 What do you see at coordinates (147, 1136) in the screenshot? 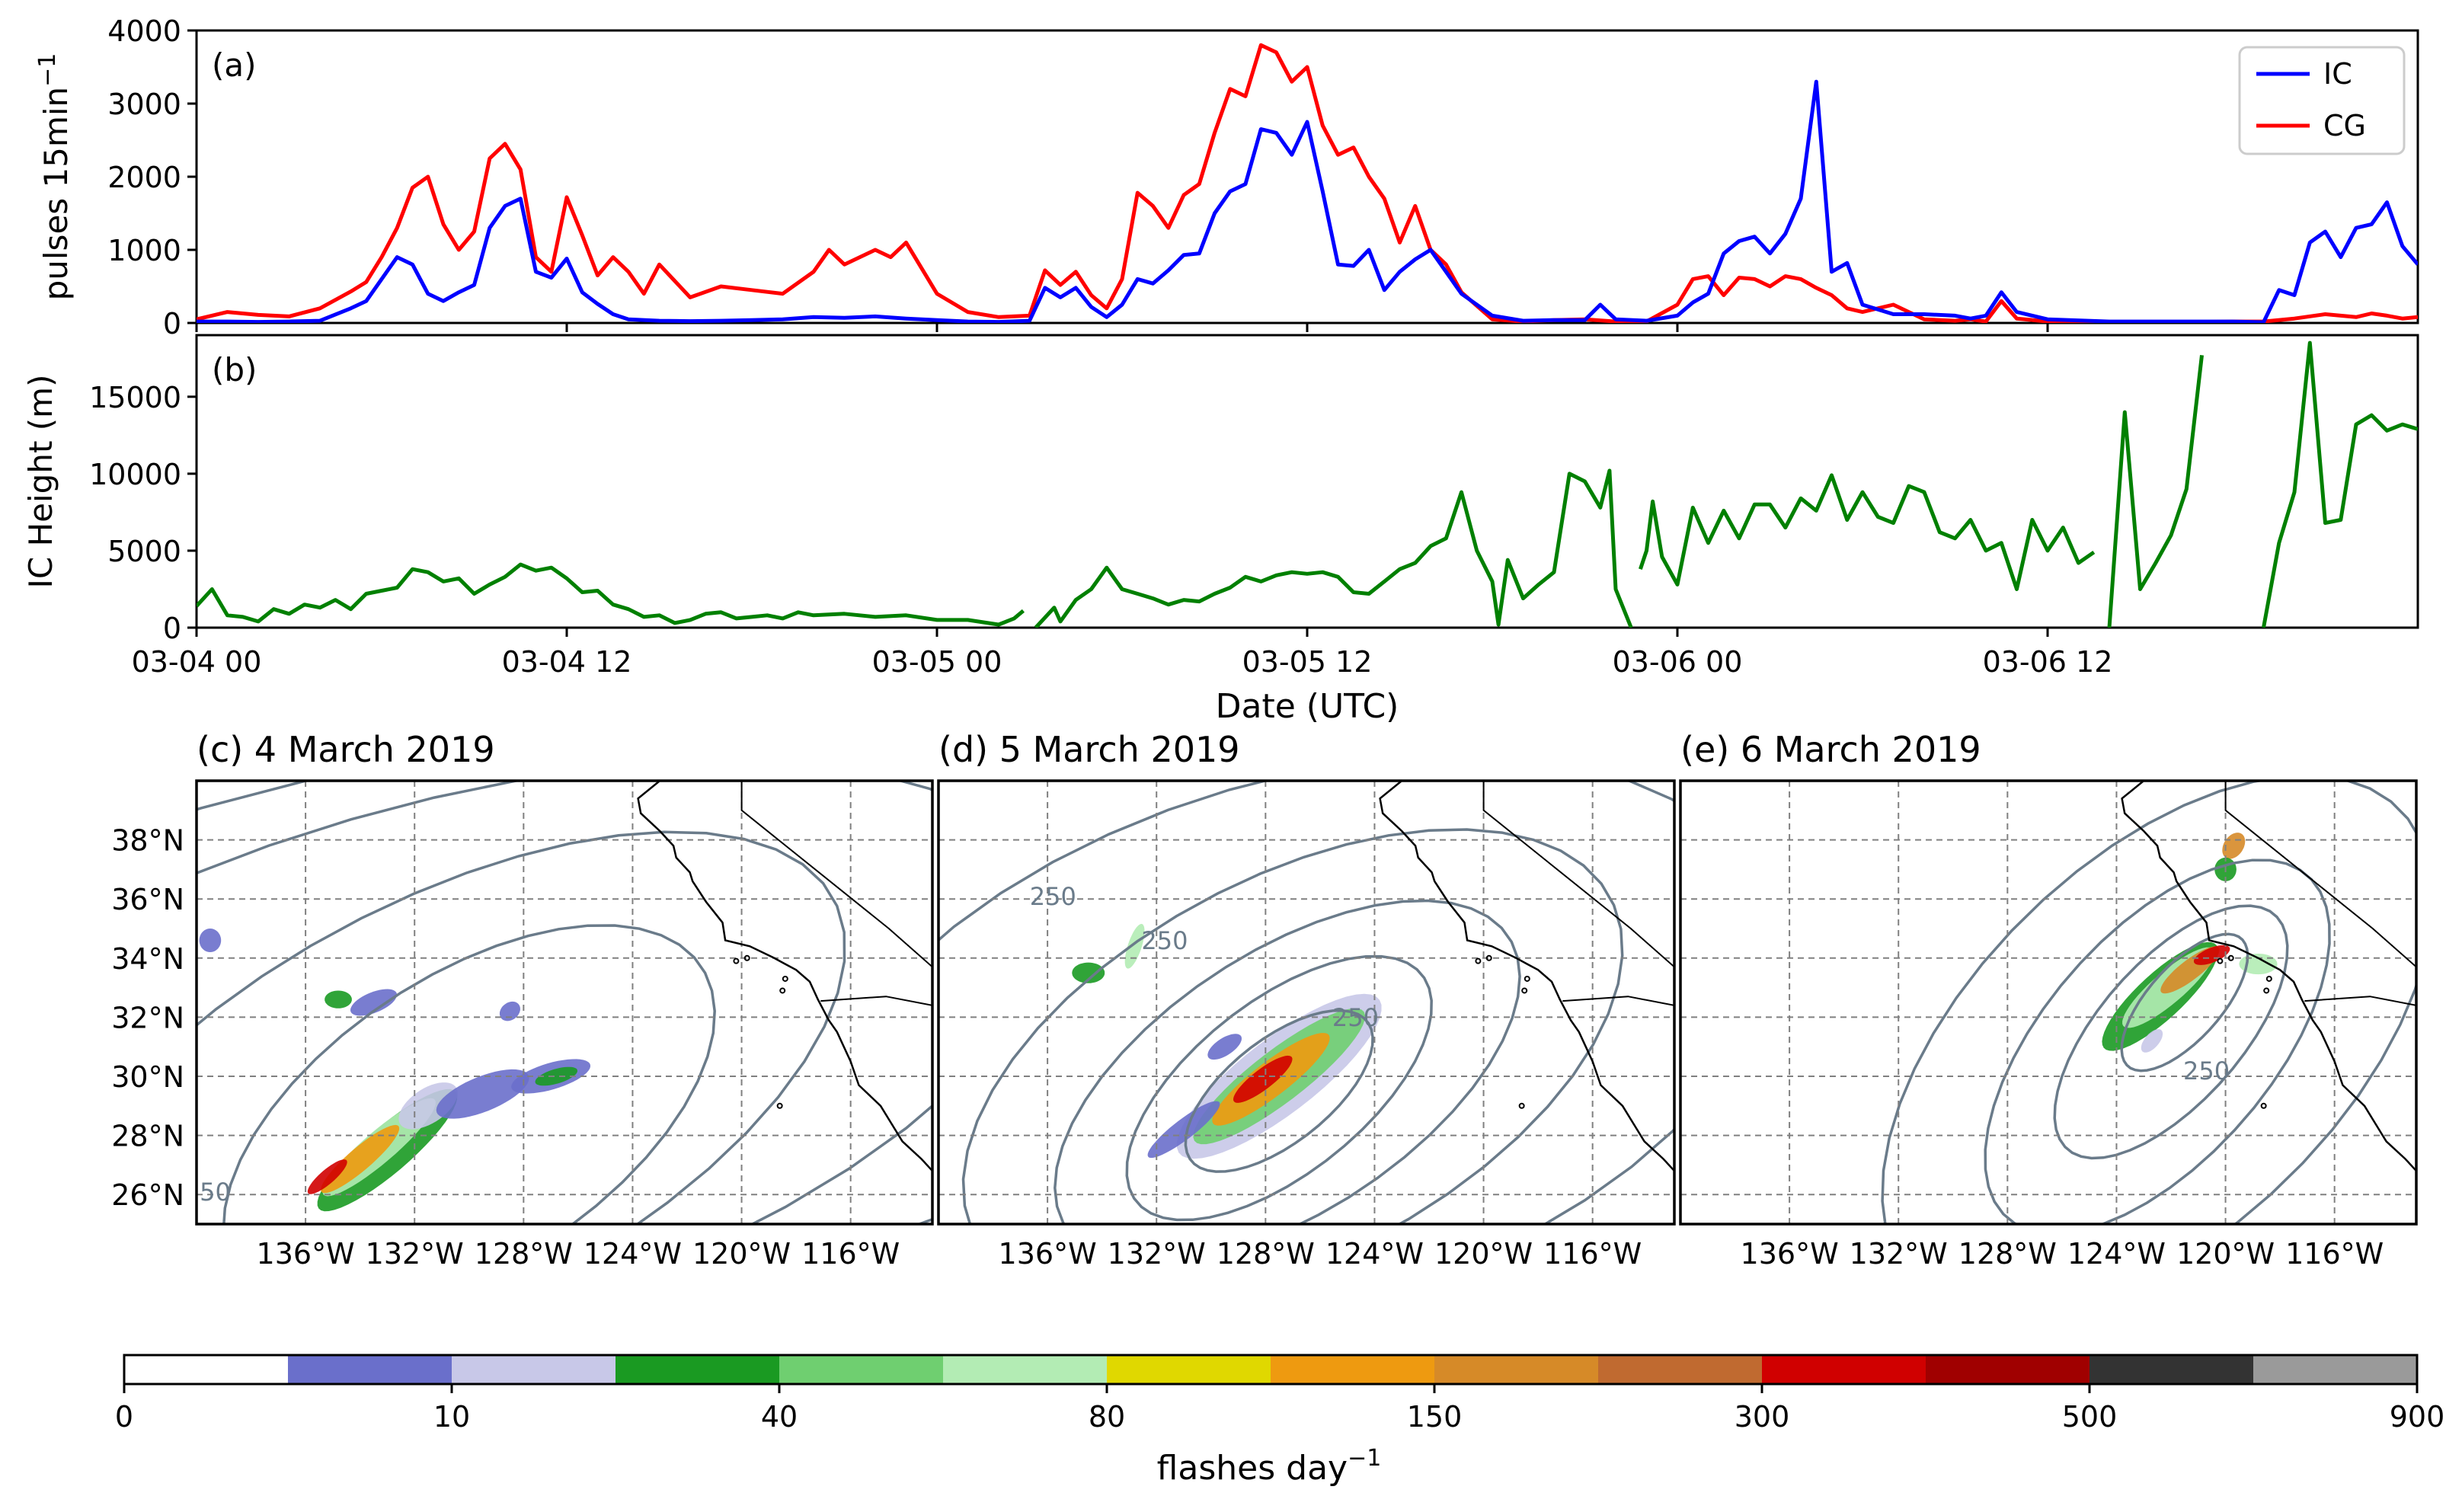
I see `map-lat-label: 28°N` at bounding box center [147, 1136].